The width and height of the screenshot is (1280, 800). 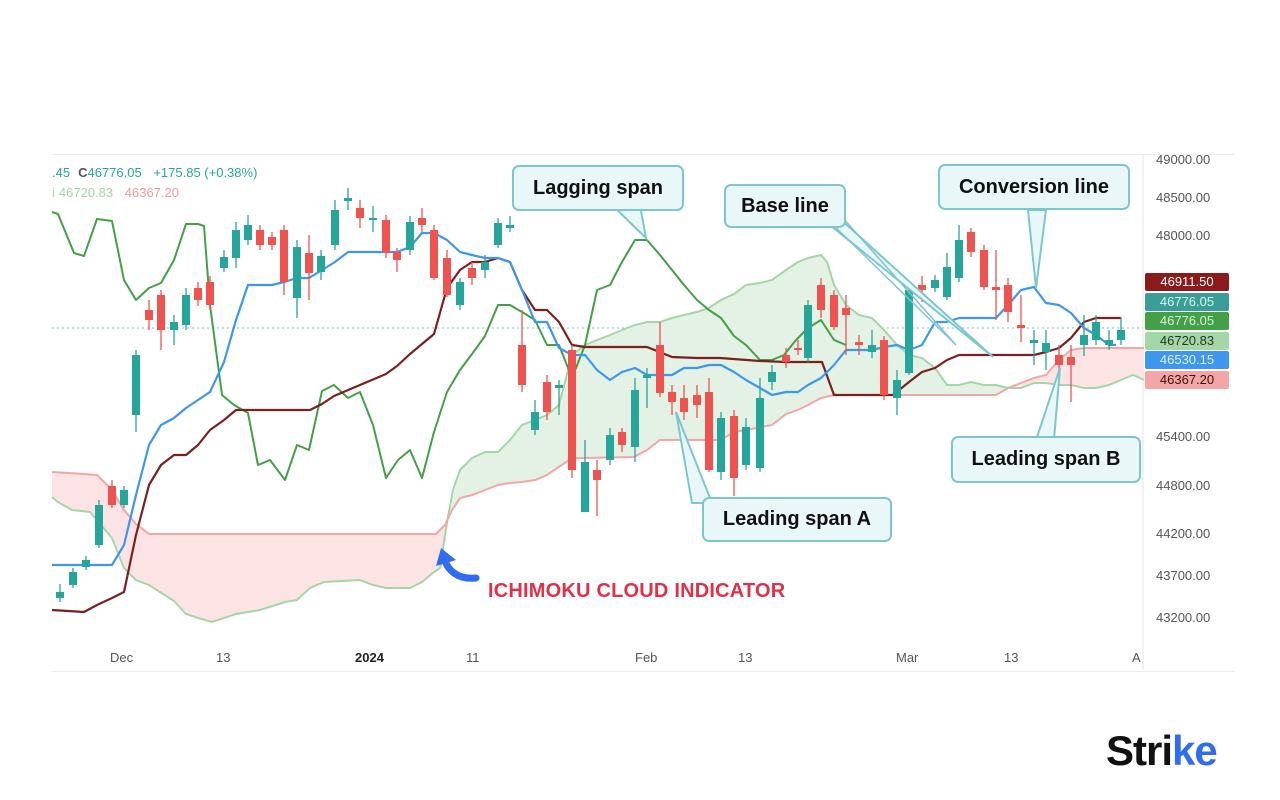 I want to click on callout-lagging-span-label: Lagging span, so click(x=598, y=188).